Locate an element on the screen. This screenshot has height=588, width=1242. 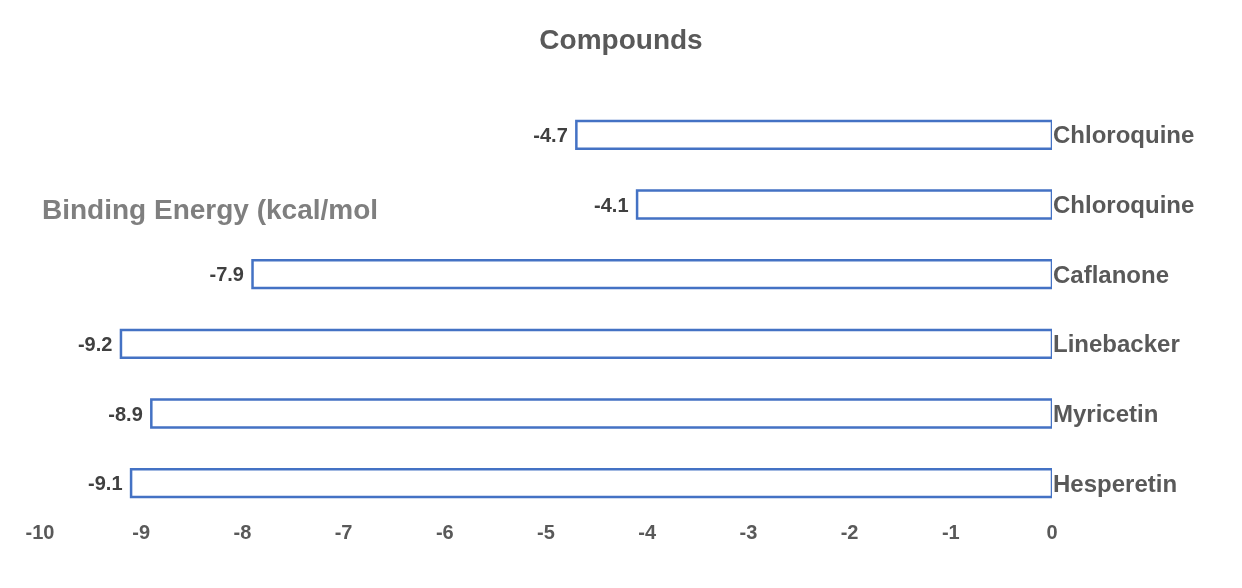
data-label: -9.2 is located at coordinates (95, 343).